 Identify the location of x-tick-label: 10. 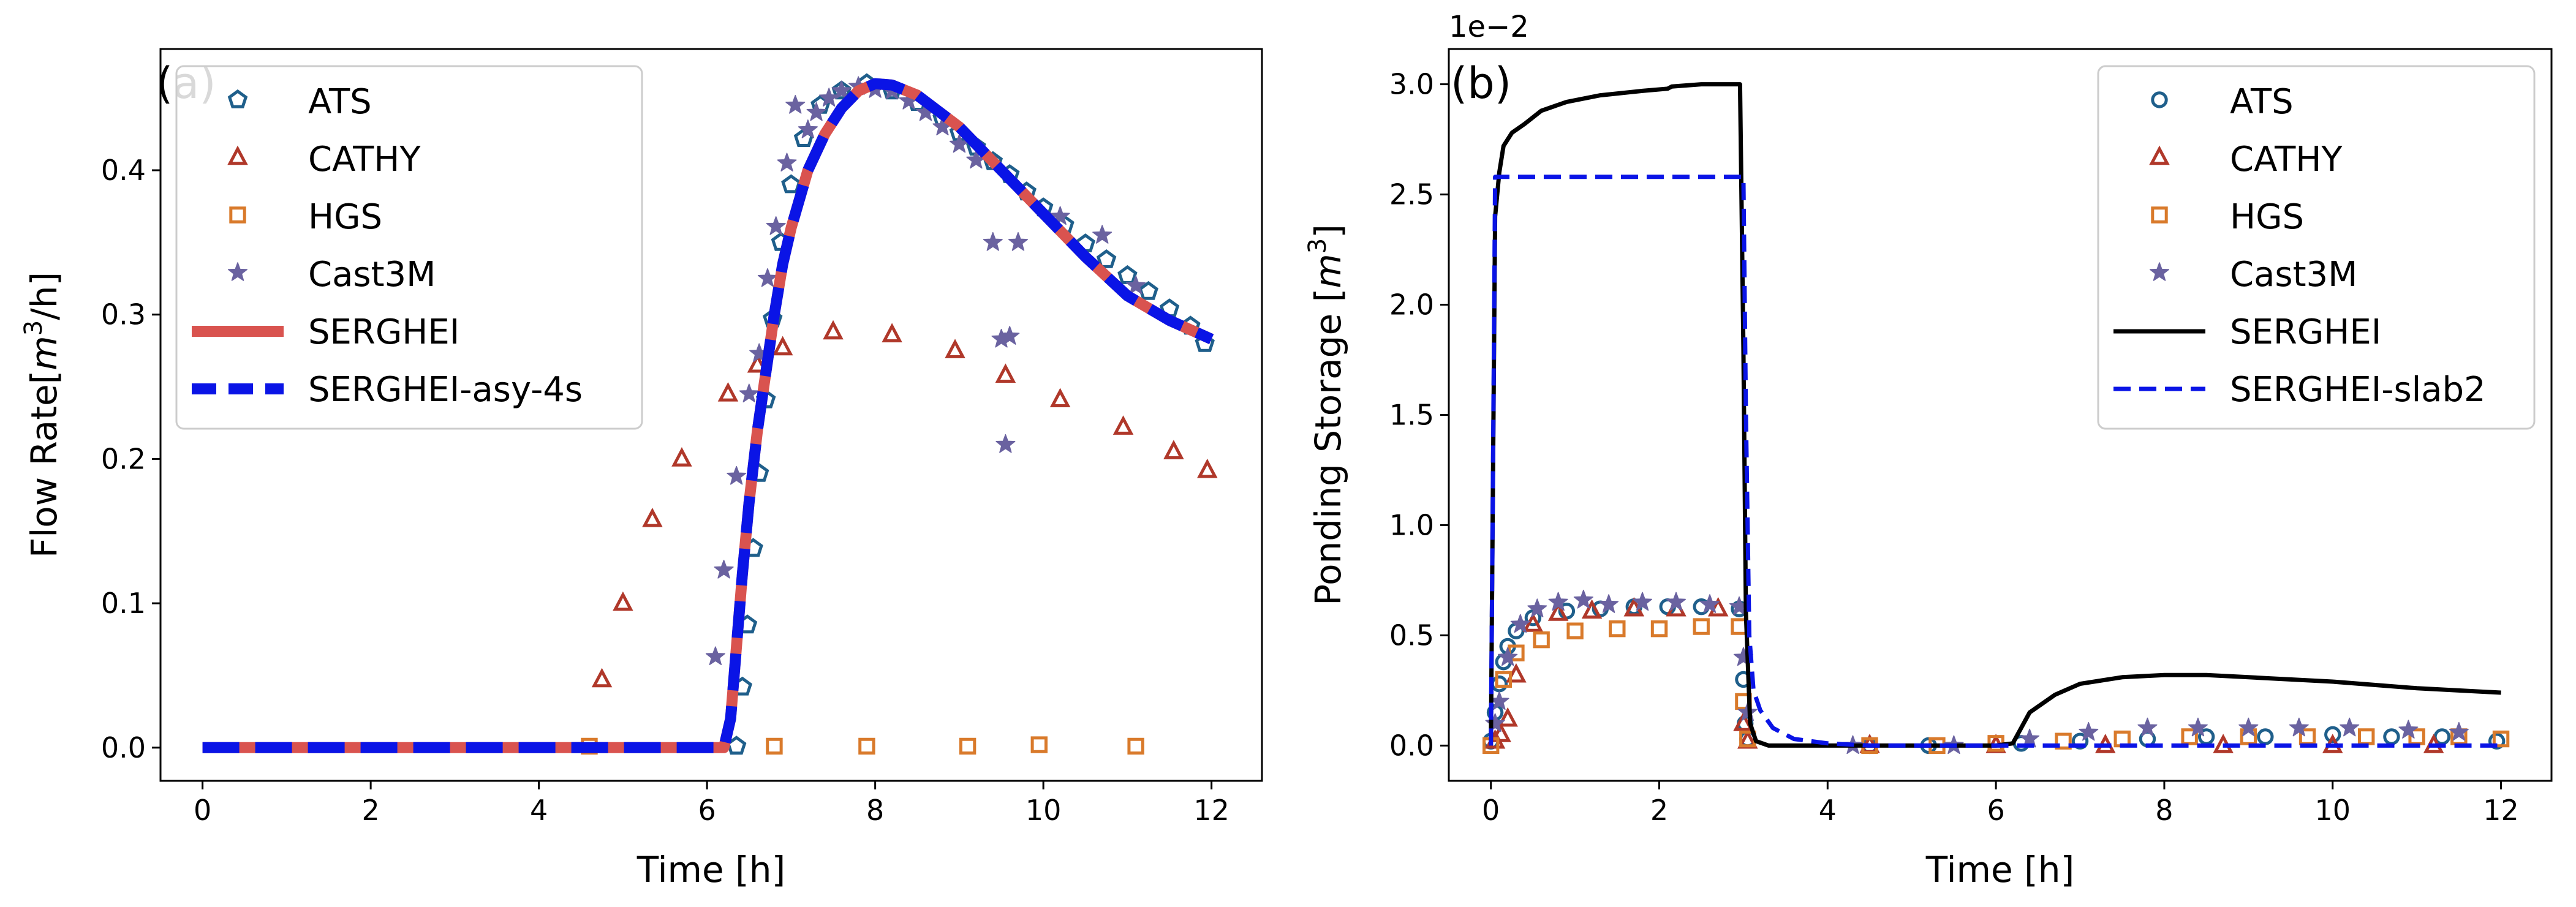
(1043, 811).